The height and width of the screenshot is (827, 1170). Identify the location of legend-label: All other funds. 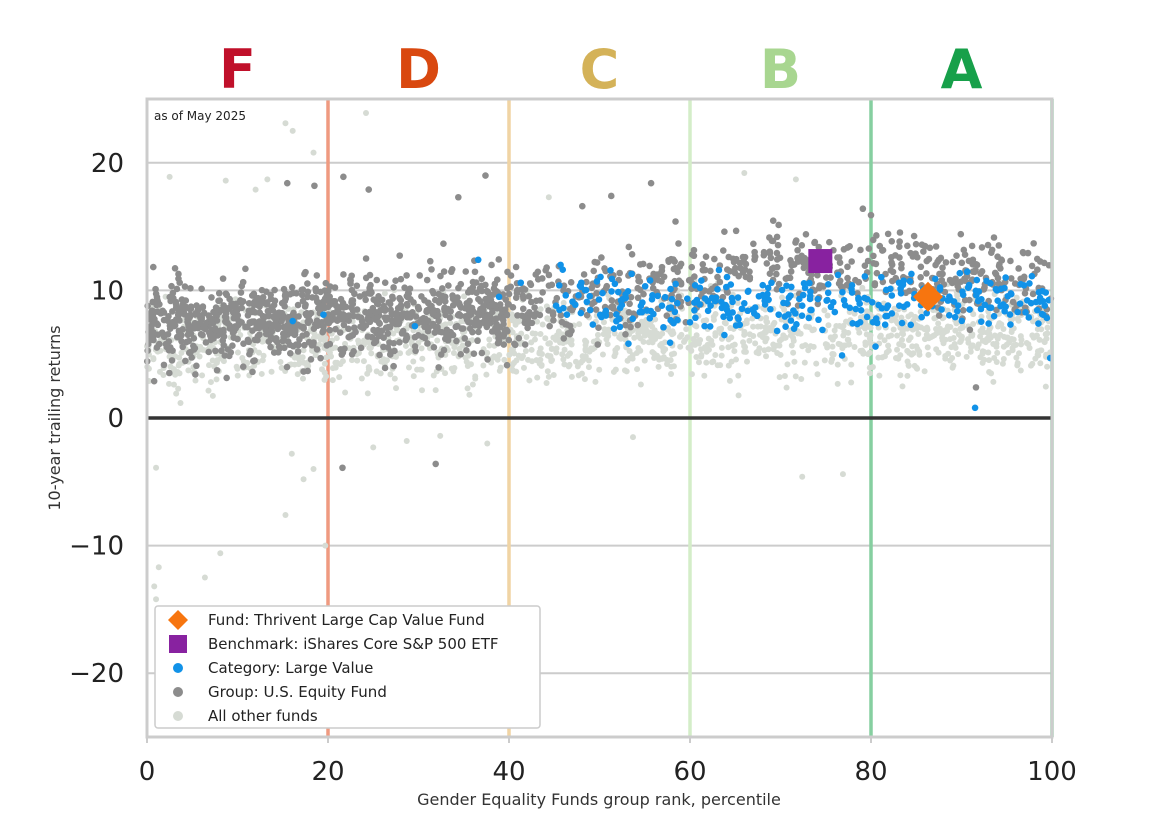
(263, 716).